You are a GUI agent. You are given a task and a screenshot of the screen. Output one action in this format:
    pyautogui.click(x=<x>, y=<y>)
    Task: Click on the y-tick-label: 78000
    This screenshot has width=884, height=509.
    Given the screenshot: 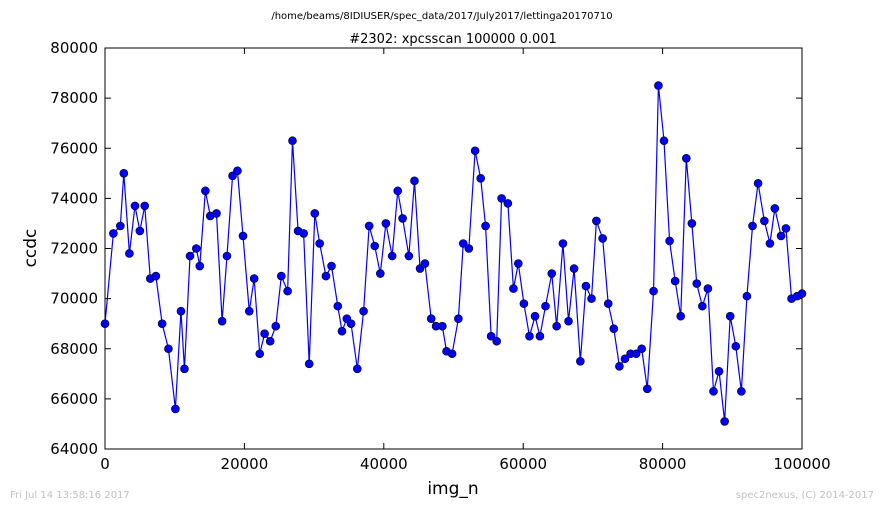 What is the action you would take?
    pyautogui.click(x=74, y=98)
    